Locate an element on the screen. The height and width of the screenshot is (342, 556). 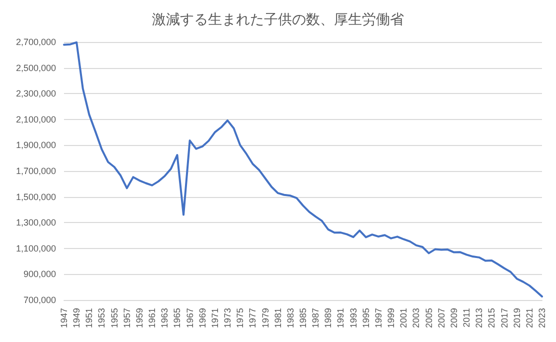
x-tick-label: 1979 is located at coordinates (265, 318).